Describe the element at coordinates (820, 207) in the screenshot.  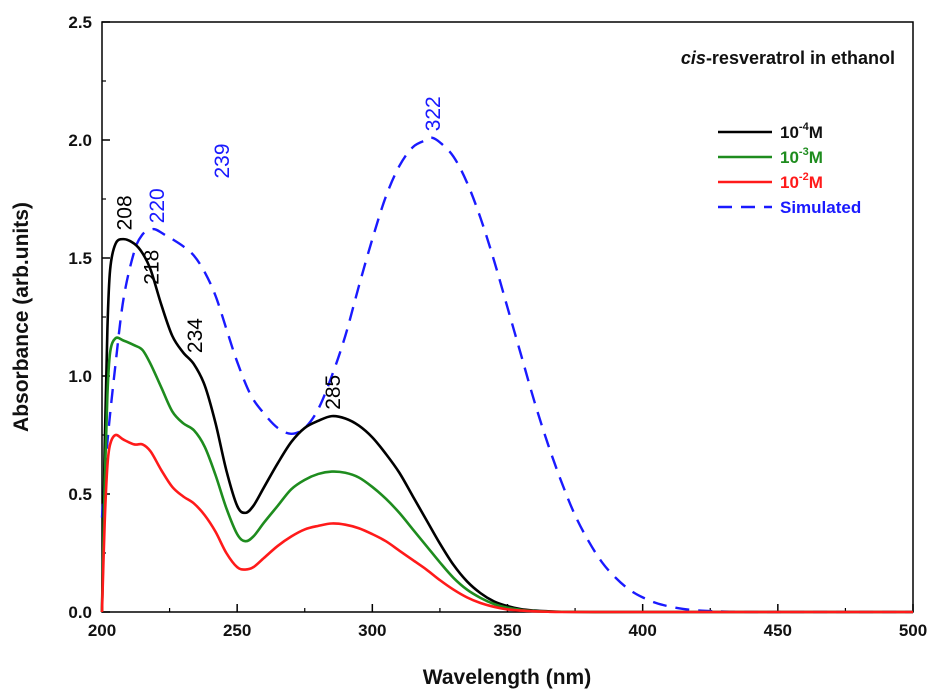
I see `legend-entry-label: Simulated` at that location.